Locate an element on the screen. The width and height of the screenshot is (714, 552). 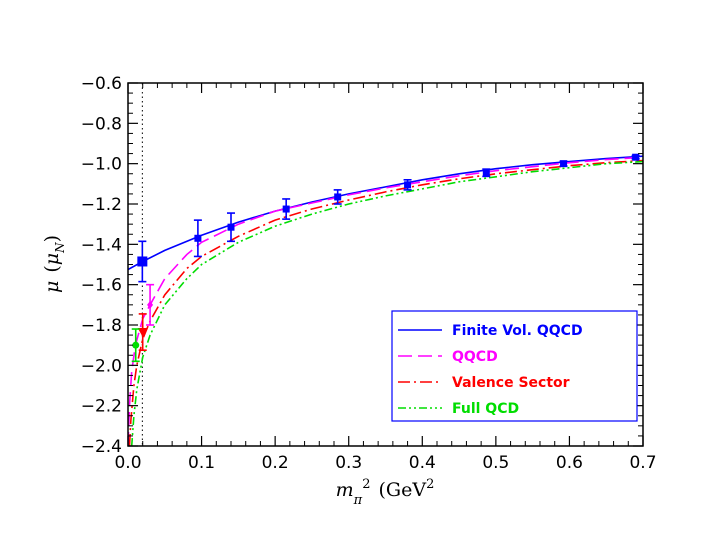
x-tick-label: 0.0 is located at coordinates (127, 463).